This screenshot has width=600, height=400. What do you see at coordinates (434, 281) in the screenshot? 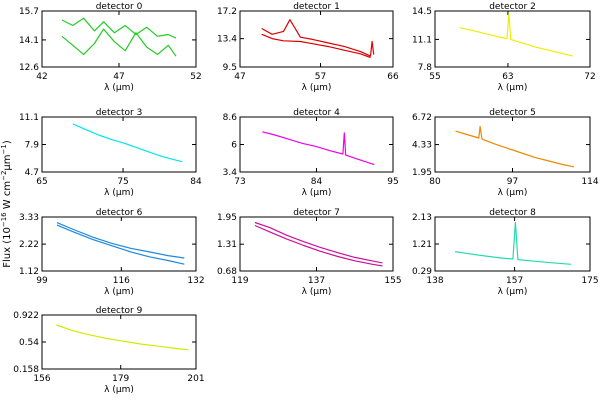
I see `x-tick-label: 138` at bounding box center [434, 281].